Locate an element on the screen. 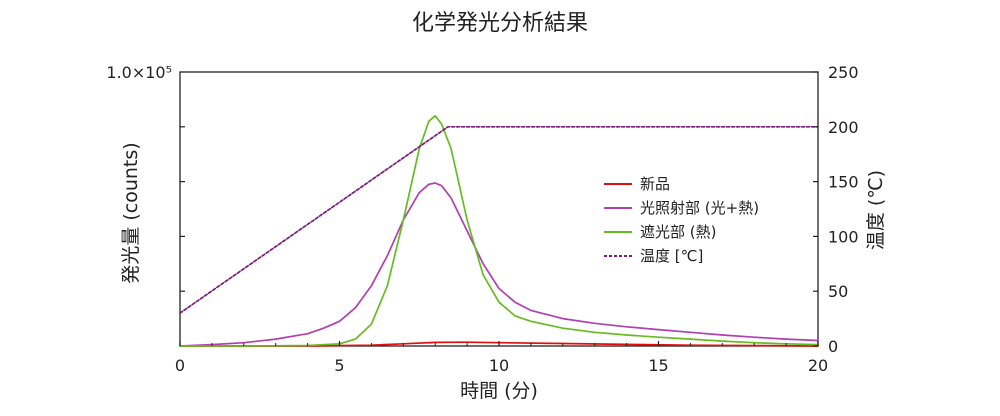 The height and width of the screenshot is (416, 1000). y-axis-label: 発光量 (counts) is located at coordinates (131, 212).